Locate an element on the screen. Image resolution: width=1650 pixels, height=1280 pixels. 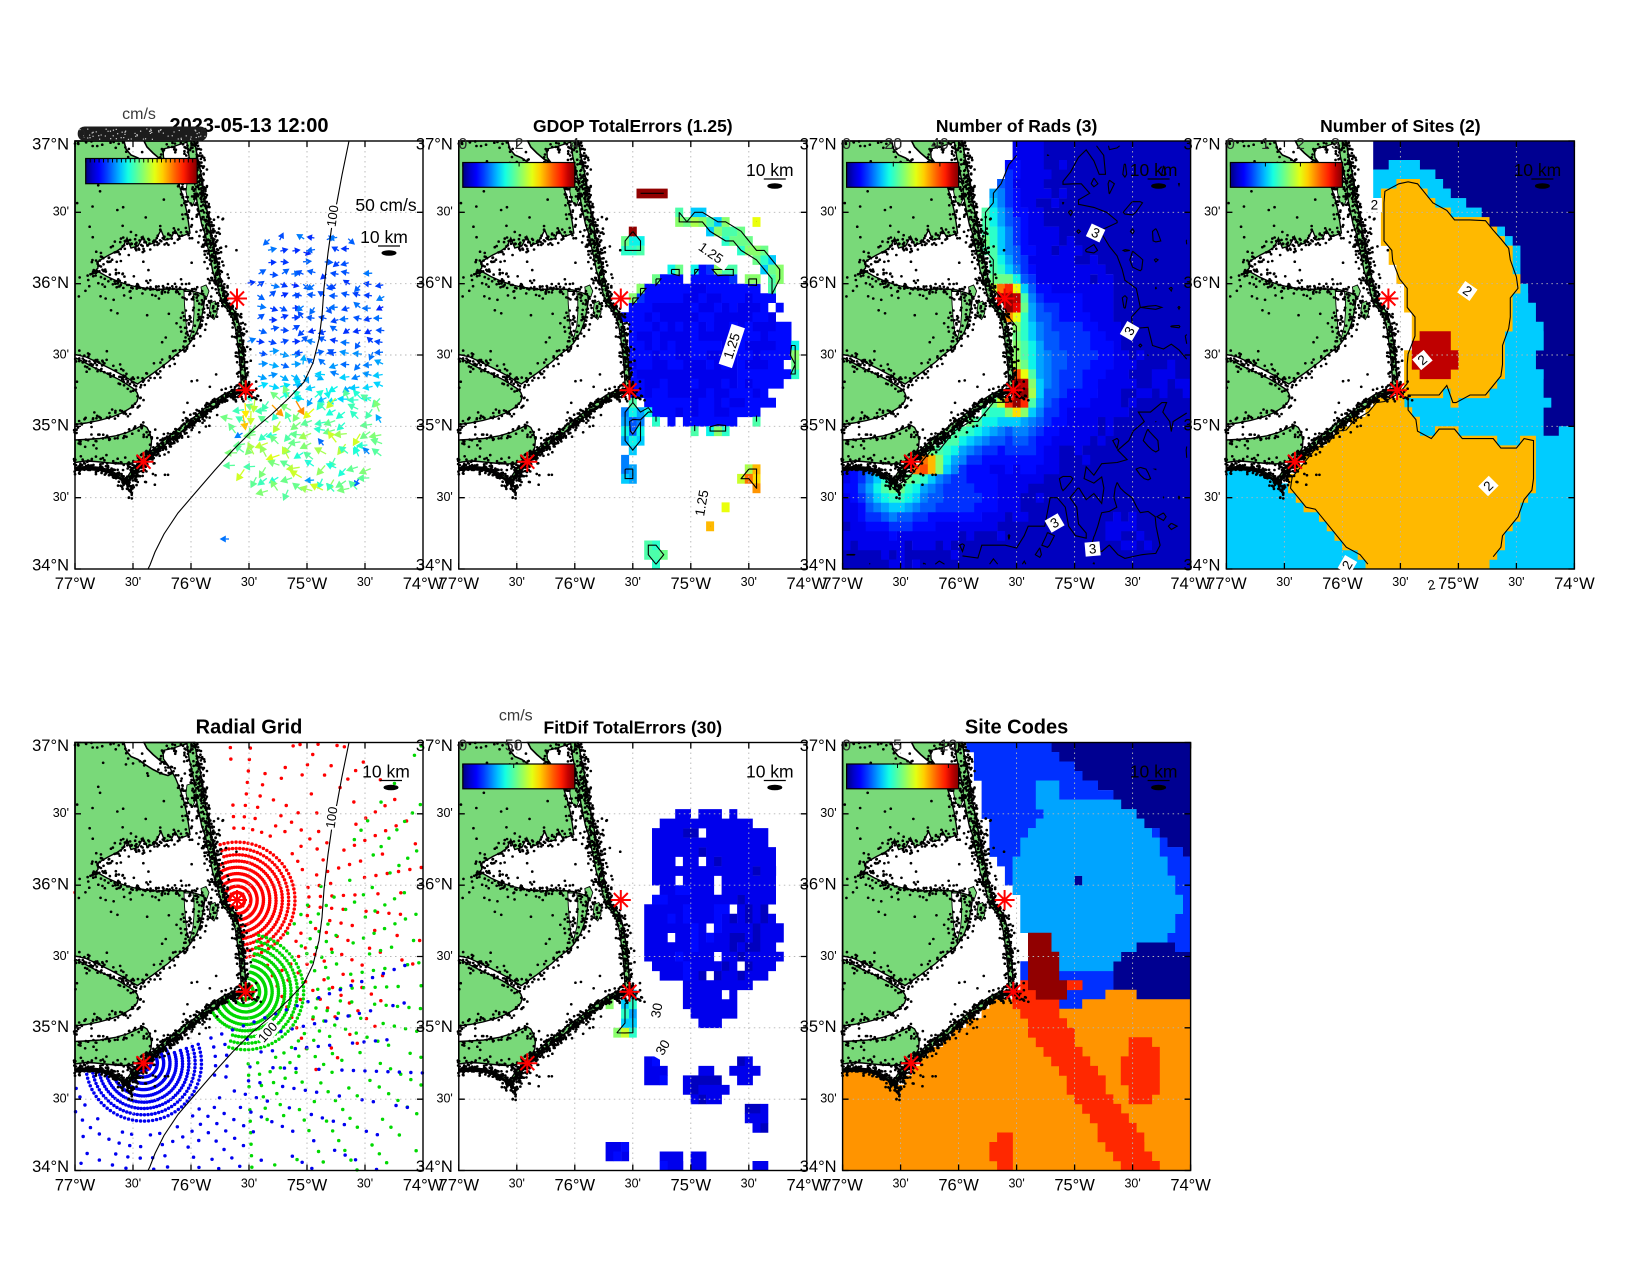
svg-text: 20 is located at coordinates (893, 144).